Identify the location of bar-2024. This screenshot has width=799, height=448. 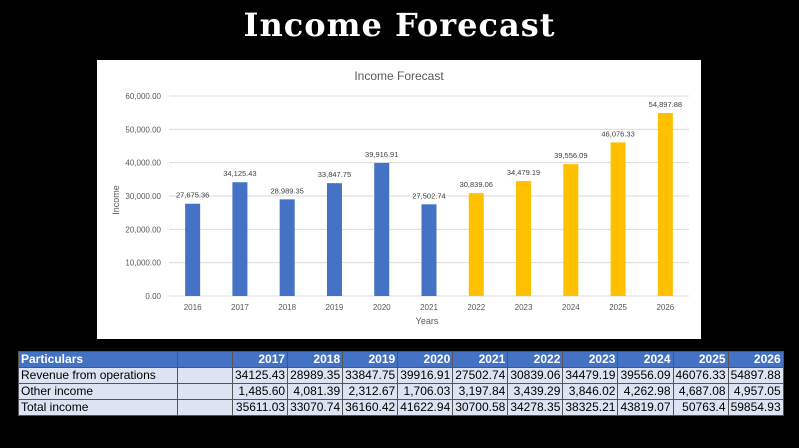
(571, 230).